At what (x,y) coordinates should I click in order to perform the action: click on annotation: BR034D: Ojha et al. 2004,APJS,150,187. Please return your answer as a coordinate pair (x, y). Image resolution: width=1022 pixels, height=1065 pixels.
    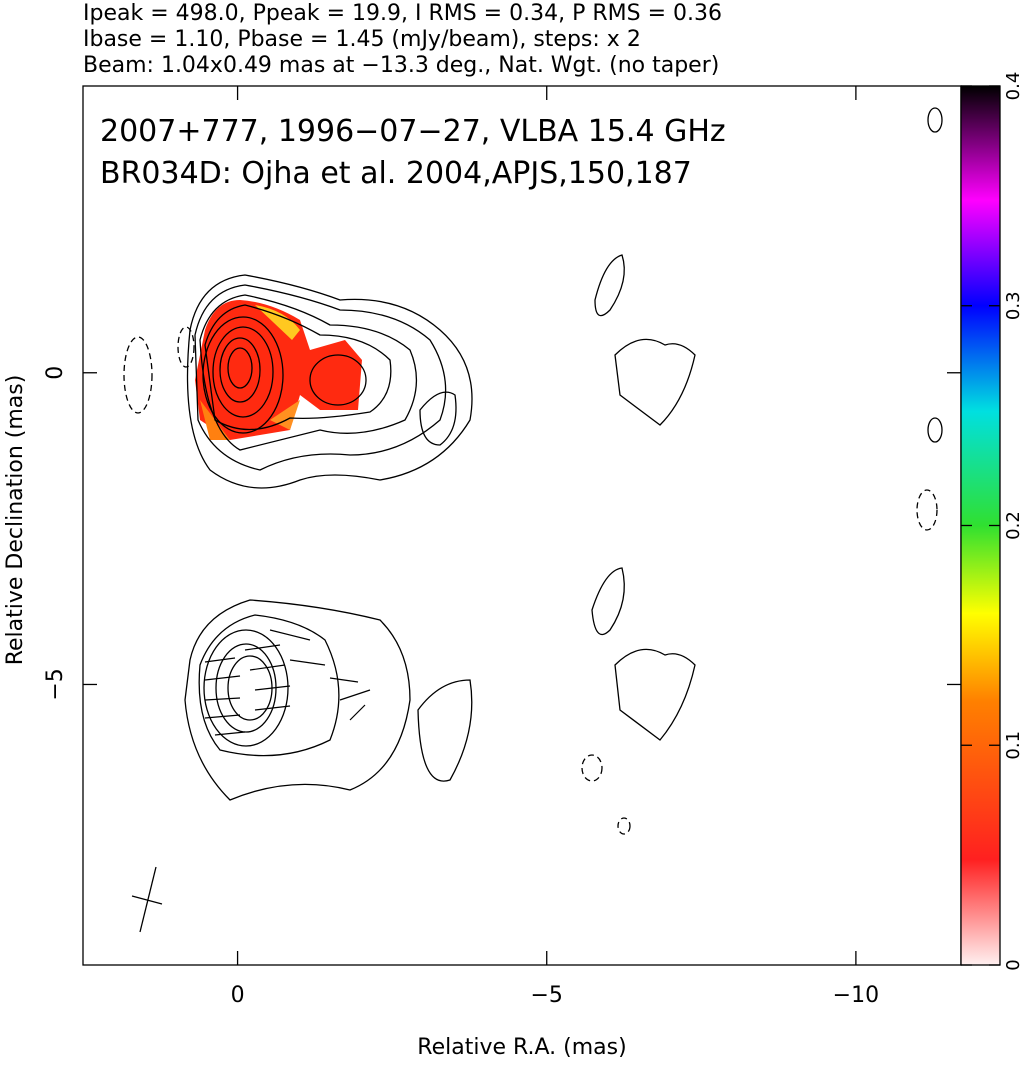
    Looking at the image, I should click on (396, 173).